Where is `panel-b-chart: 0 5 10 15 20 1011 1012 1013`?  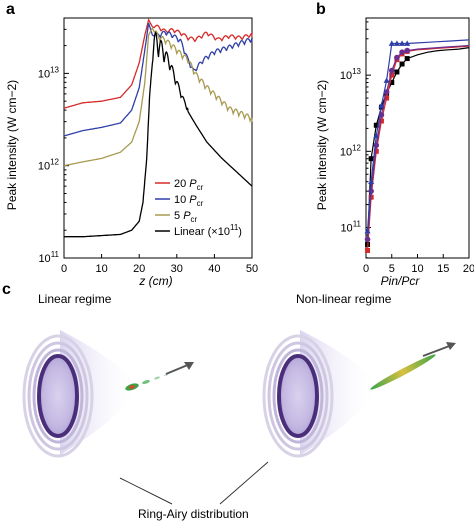 panel-b-chart: 0 5 10 15 20 1011 1012 1013 is located at coordinates (407, 146).